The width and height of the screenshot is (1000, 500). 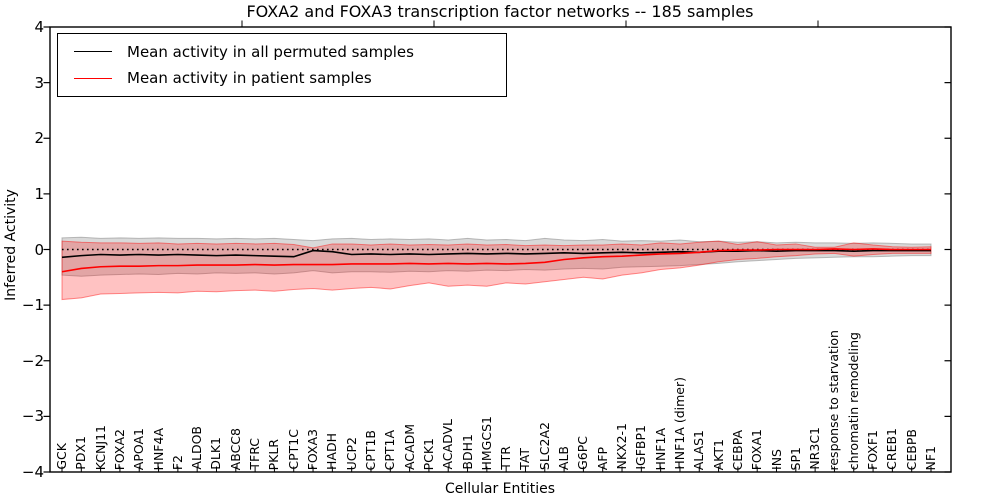 What do you see at coordinates (39, 193) in the screenshot?
I see `y-tick-label: 1` at bounding box center [39, 193].